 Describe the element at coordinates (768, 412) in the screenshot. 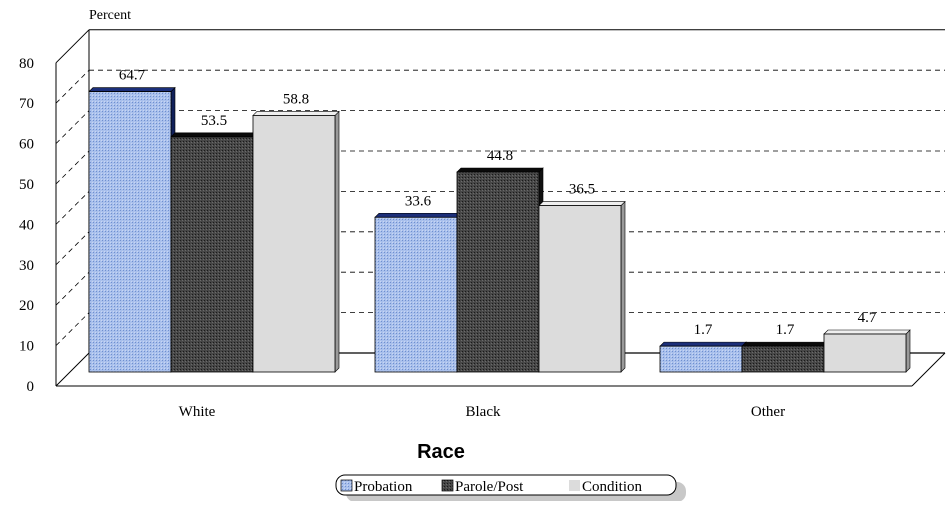

I see `x-tick-label: Other` at that location.